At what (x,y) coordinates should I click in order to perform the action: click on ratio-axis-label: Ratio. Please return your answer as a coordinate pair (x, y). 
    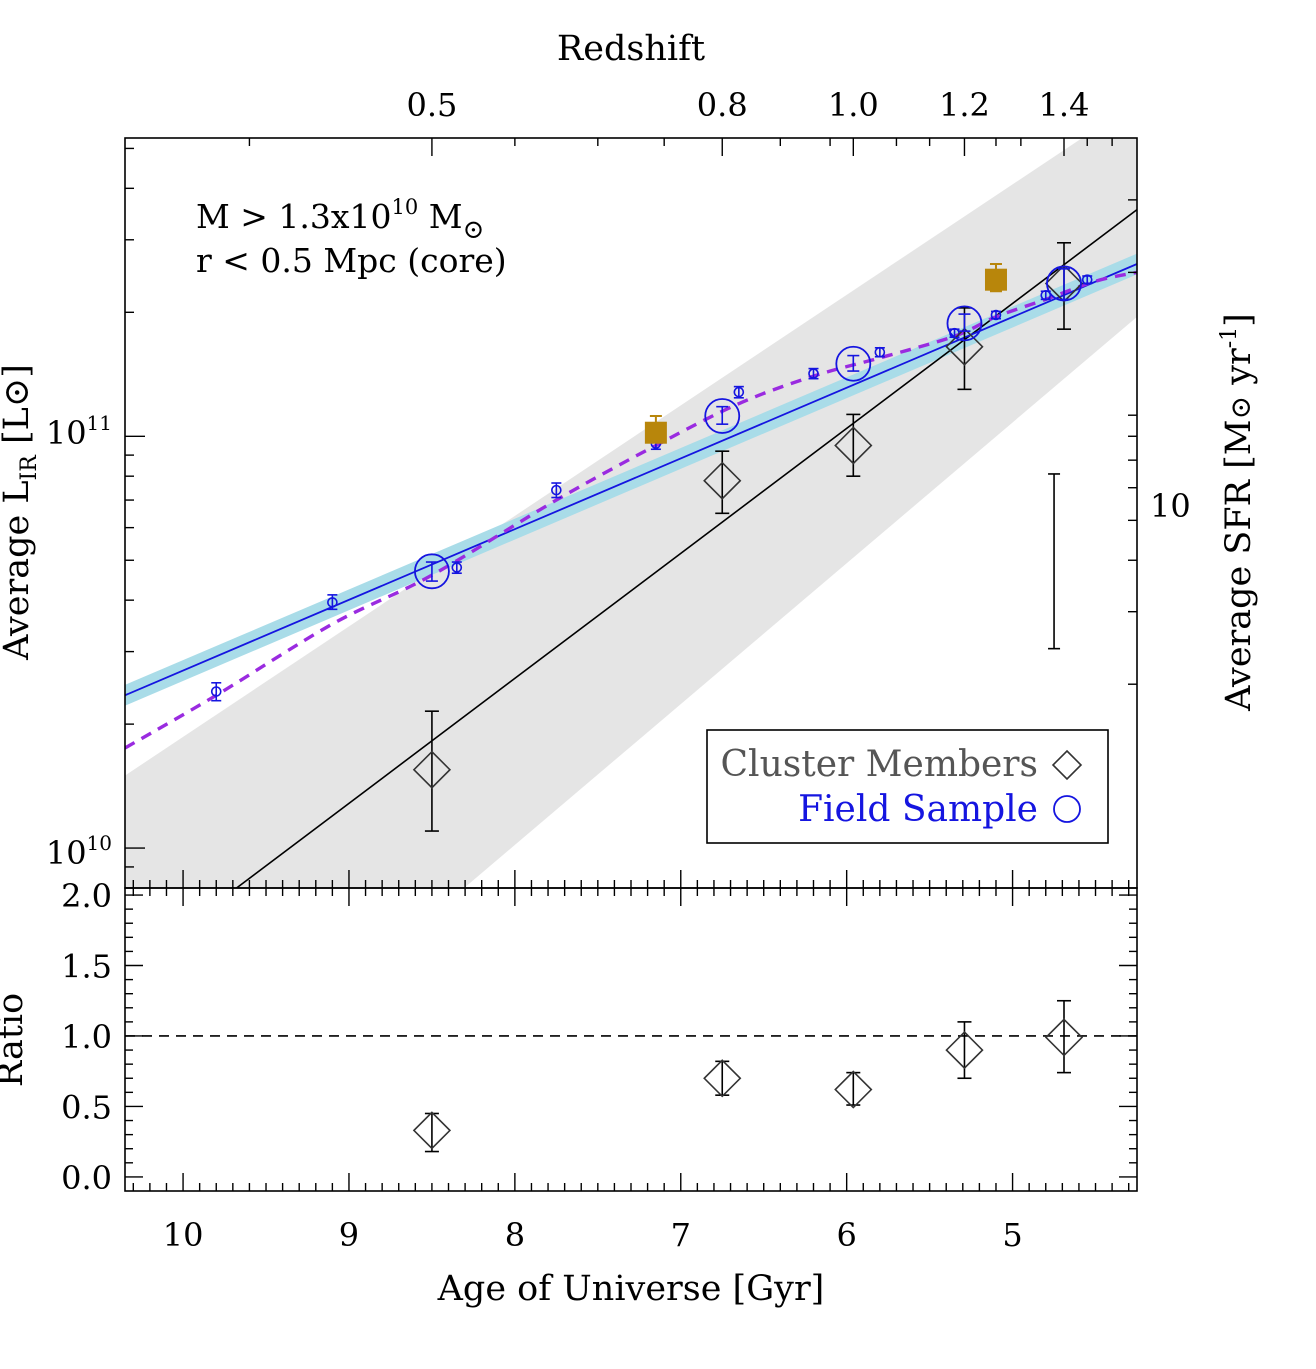
    Looking at the image, I should click on (15, 1040).